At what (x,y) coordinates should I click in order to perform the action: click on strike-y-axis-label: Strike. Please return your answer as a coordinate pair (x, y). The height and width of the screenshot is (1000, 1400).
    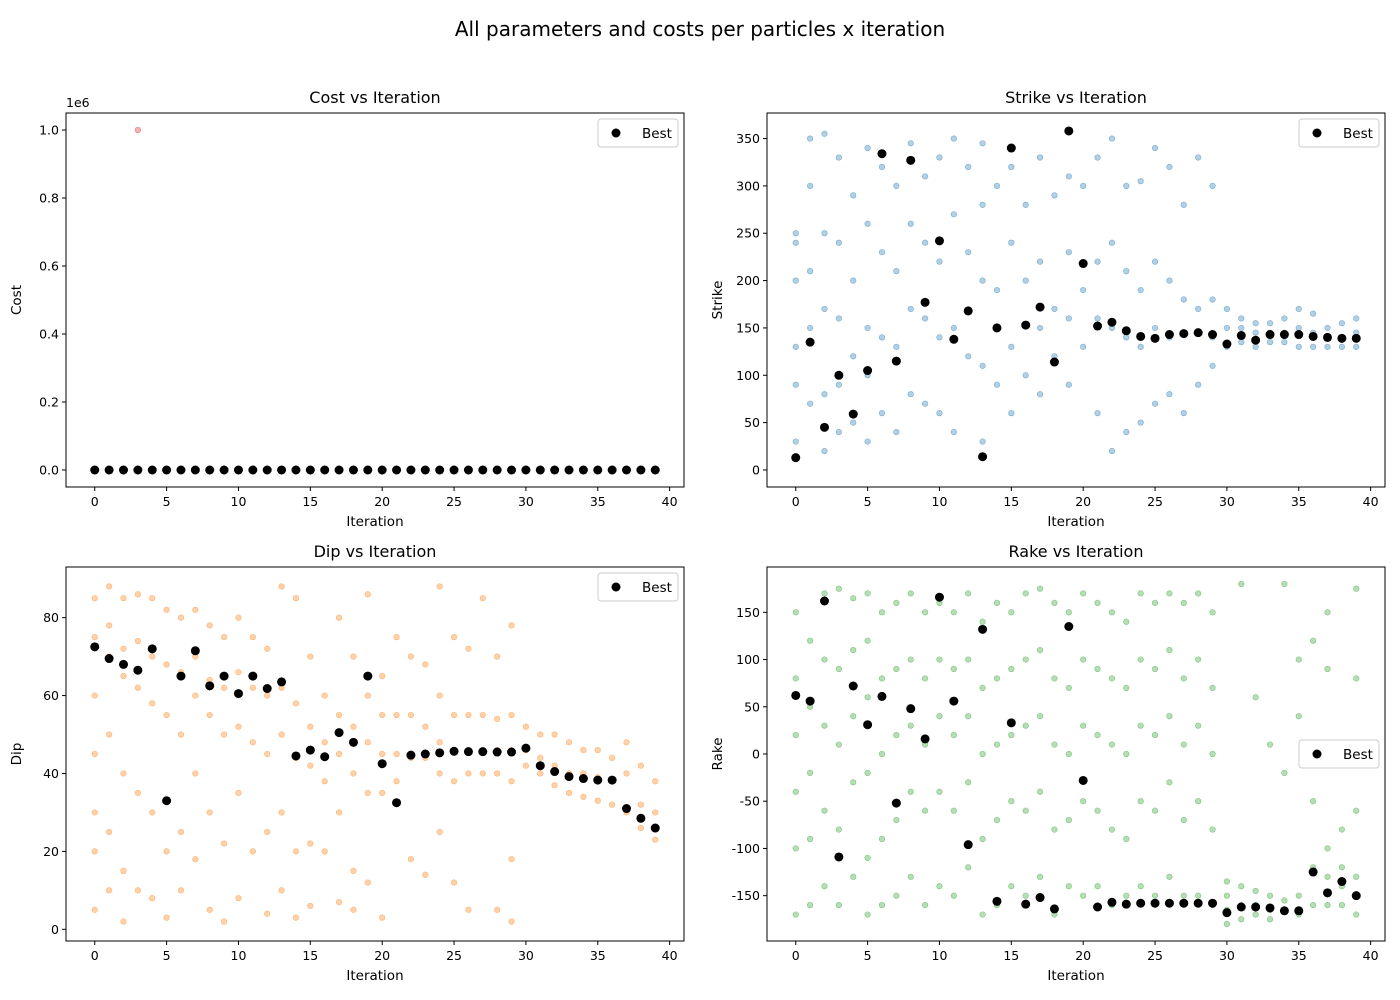
    Looking at the image, I should click on (718, 300).